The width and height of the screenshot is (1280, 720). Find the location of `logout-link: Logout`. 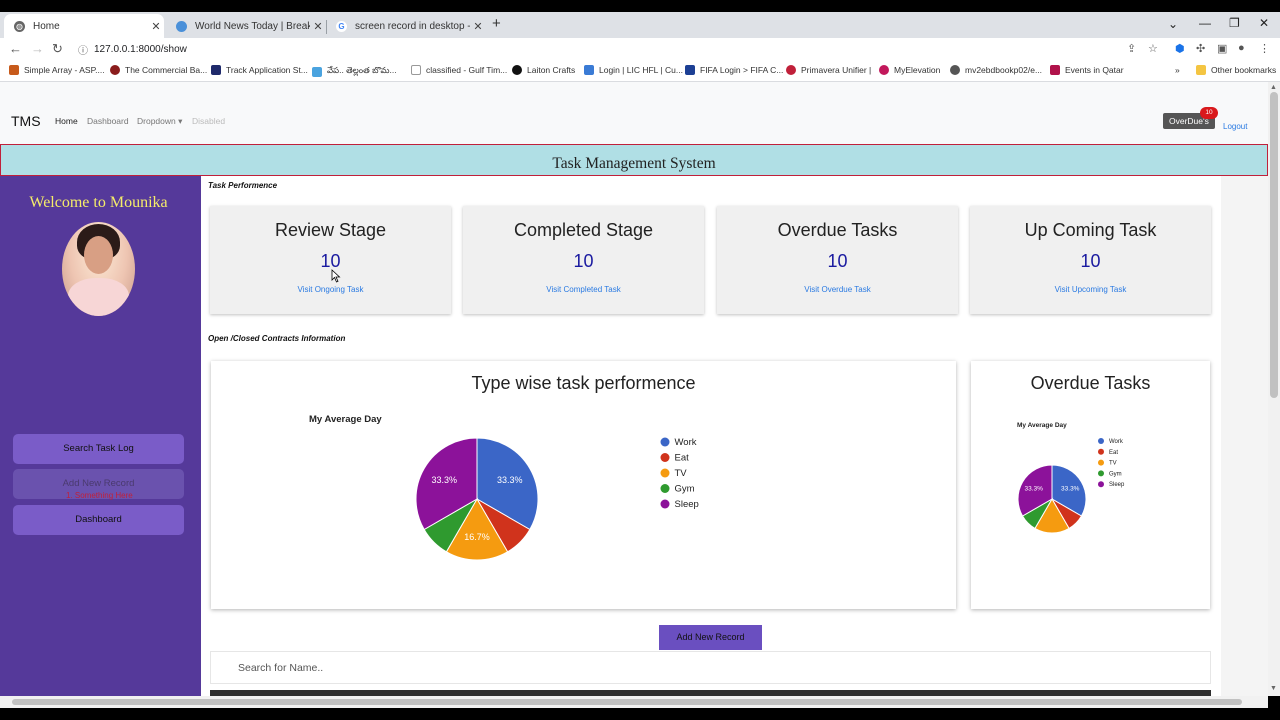

logout-link: Logout is located at coordinates (1235, 126).